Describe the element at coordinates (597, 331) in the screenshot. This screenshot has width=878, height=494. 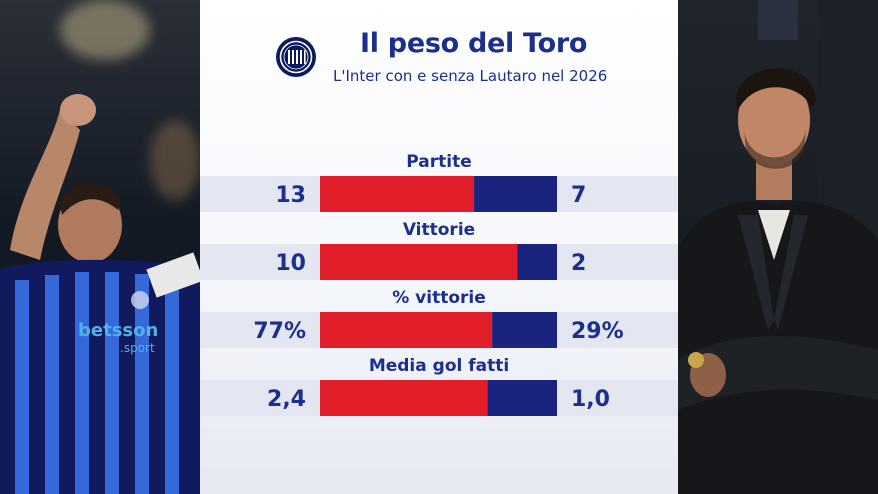
I see `value-label-right: 29%` at that location.